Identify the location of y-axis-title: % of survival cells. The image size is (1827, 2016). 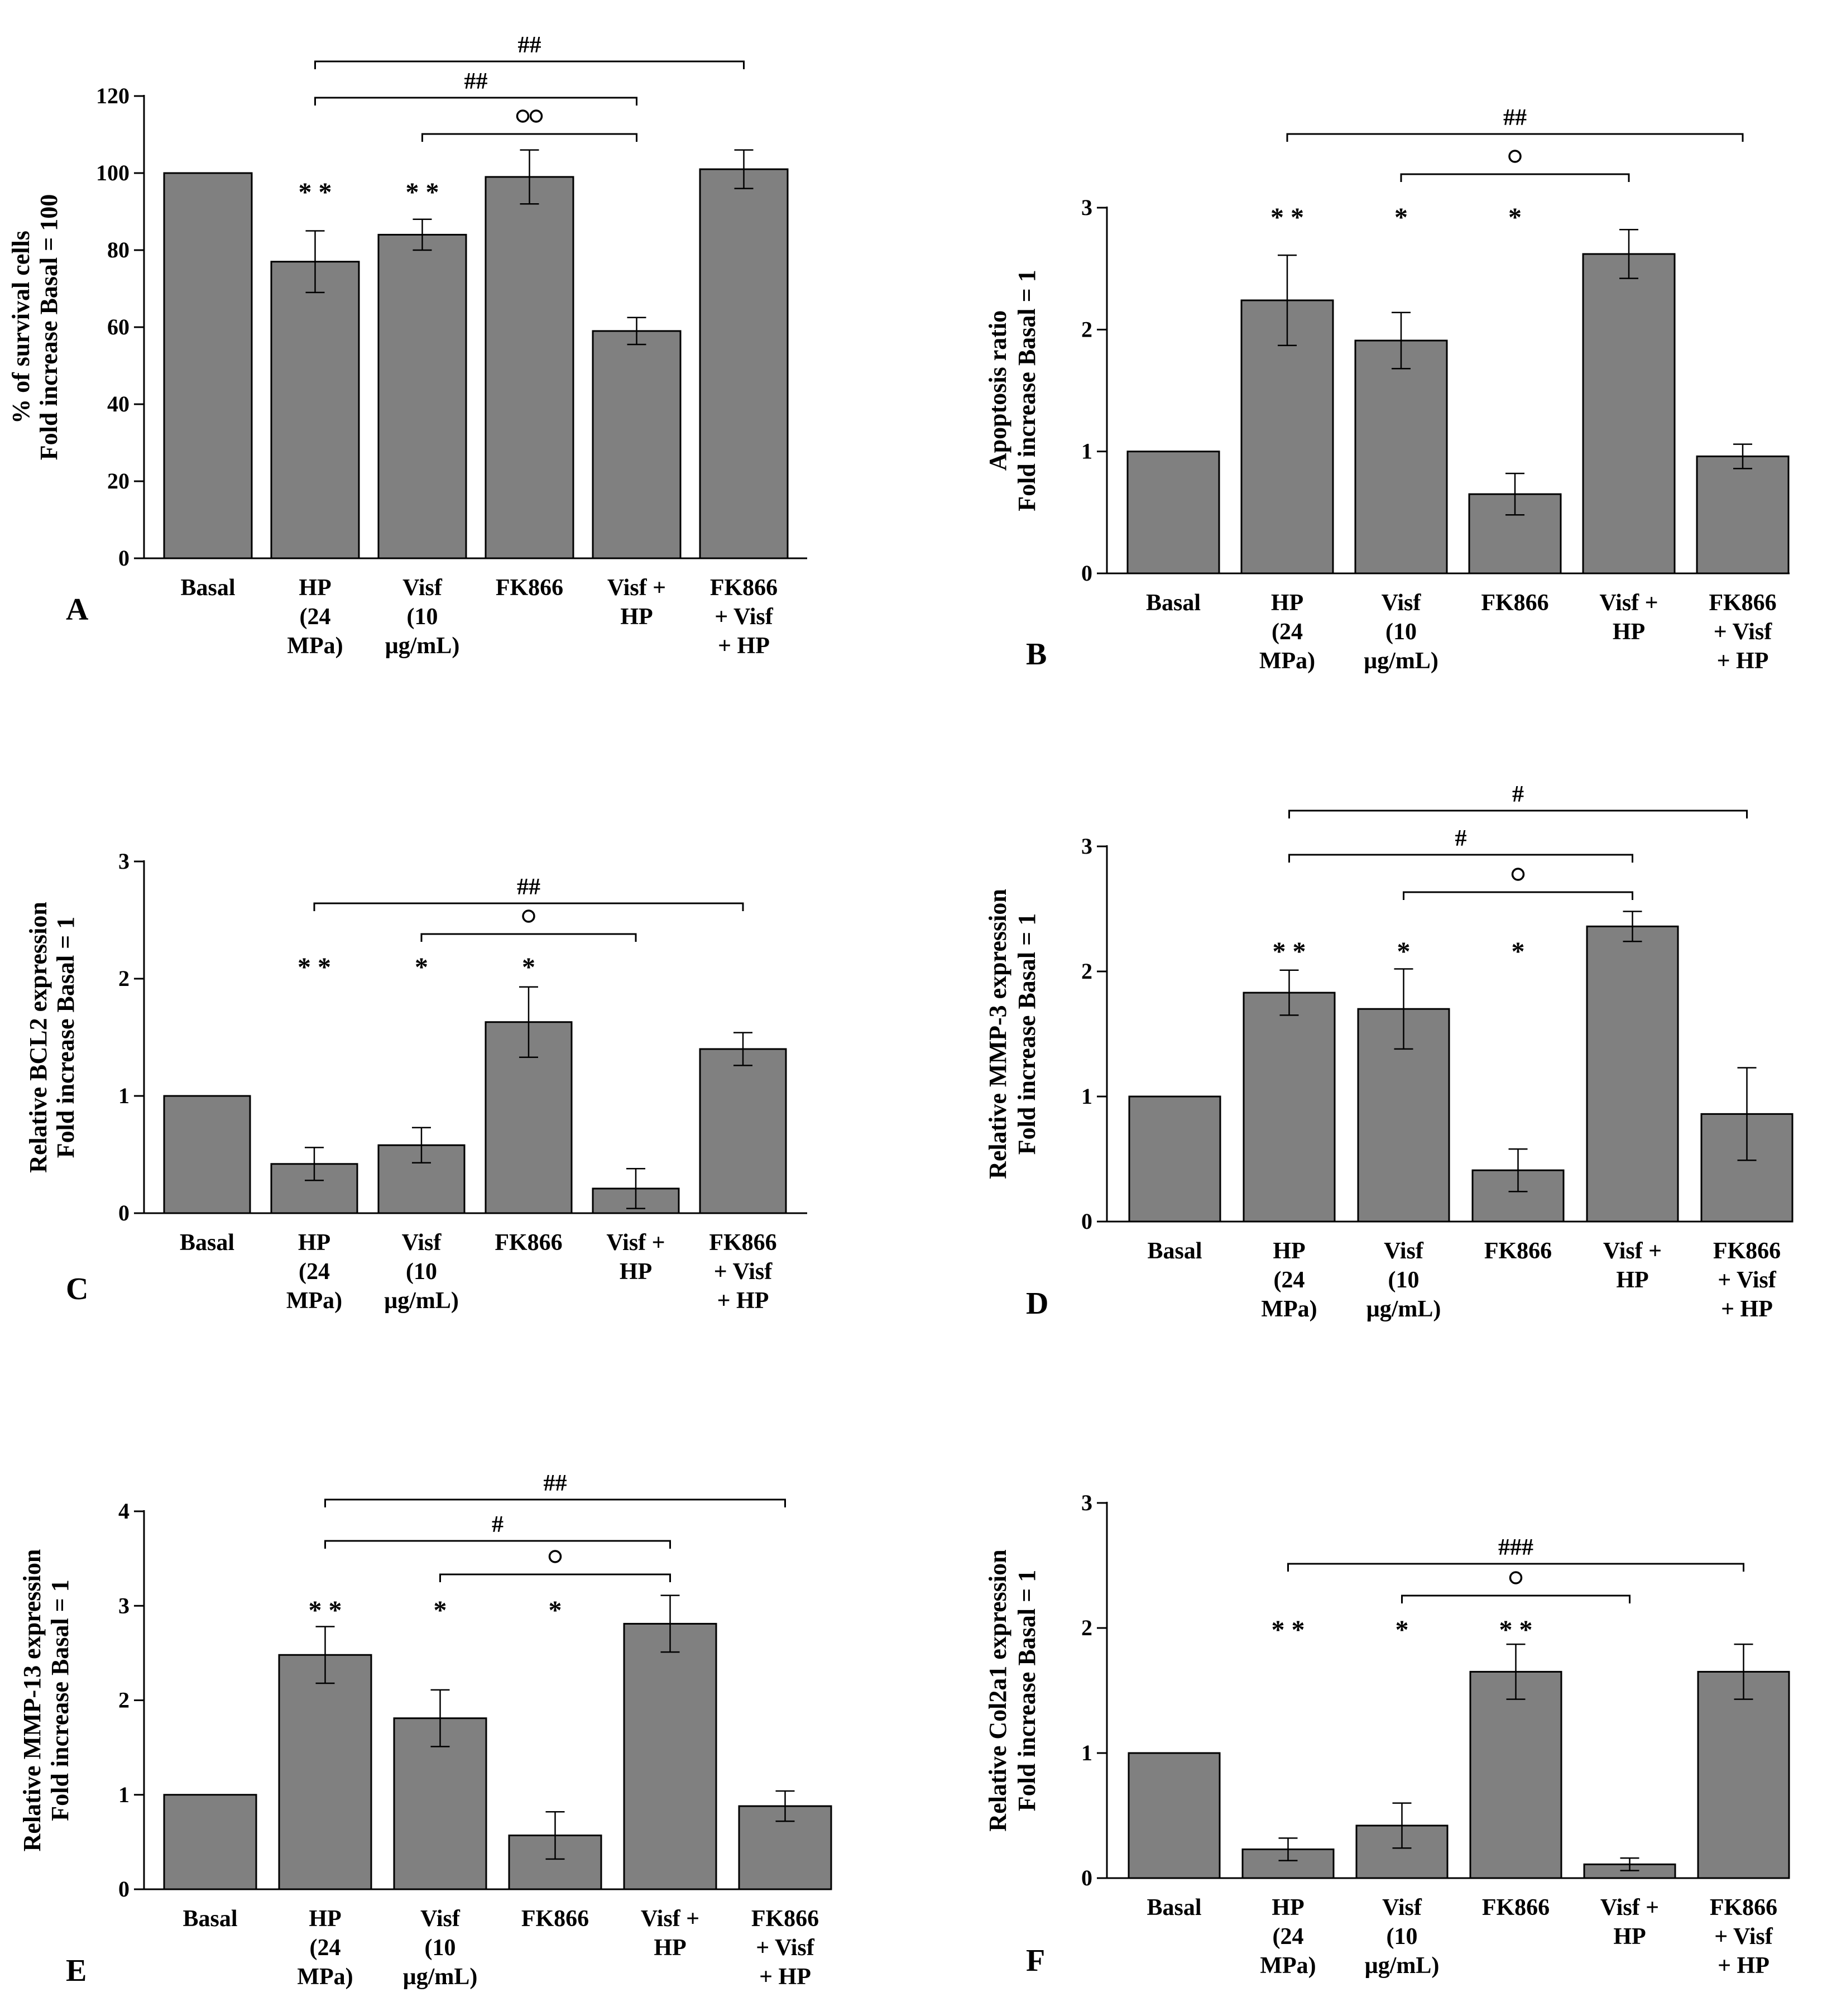
(21, 327).